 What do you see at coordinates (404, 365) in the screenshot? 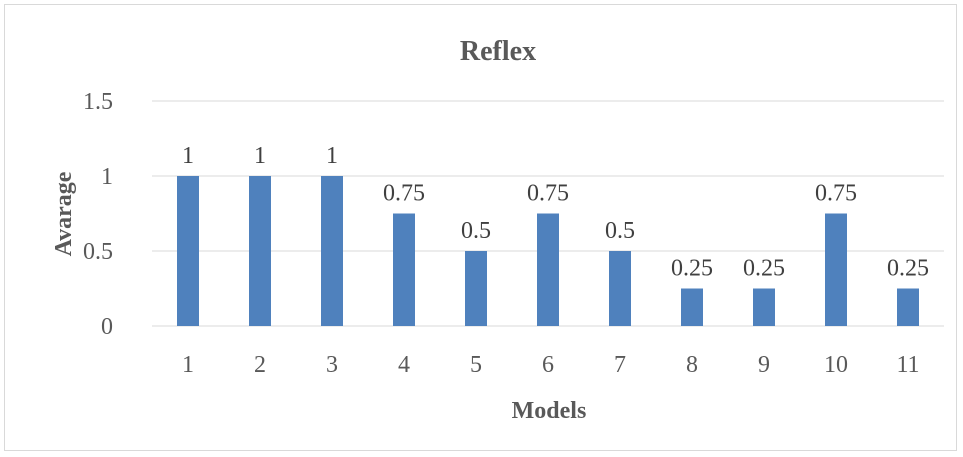
I see `x-tick-label: 4` at bounding box center [404, 365].